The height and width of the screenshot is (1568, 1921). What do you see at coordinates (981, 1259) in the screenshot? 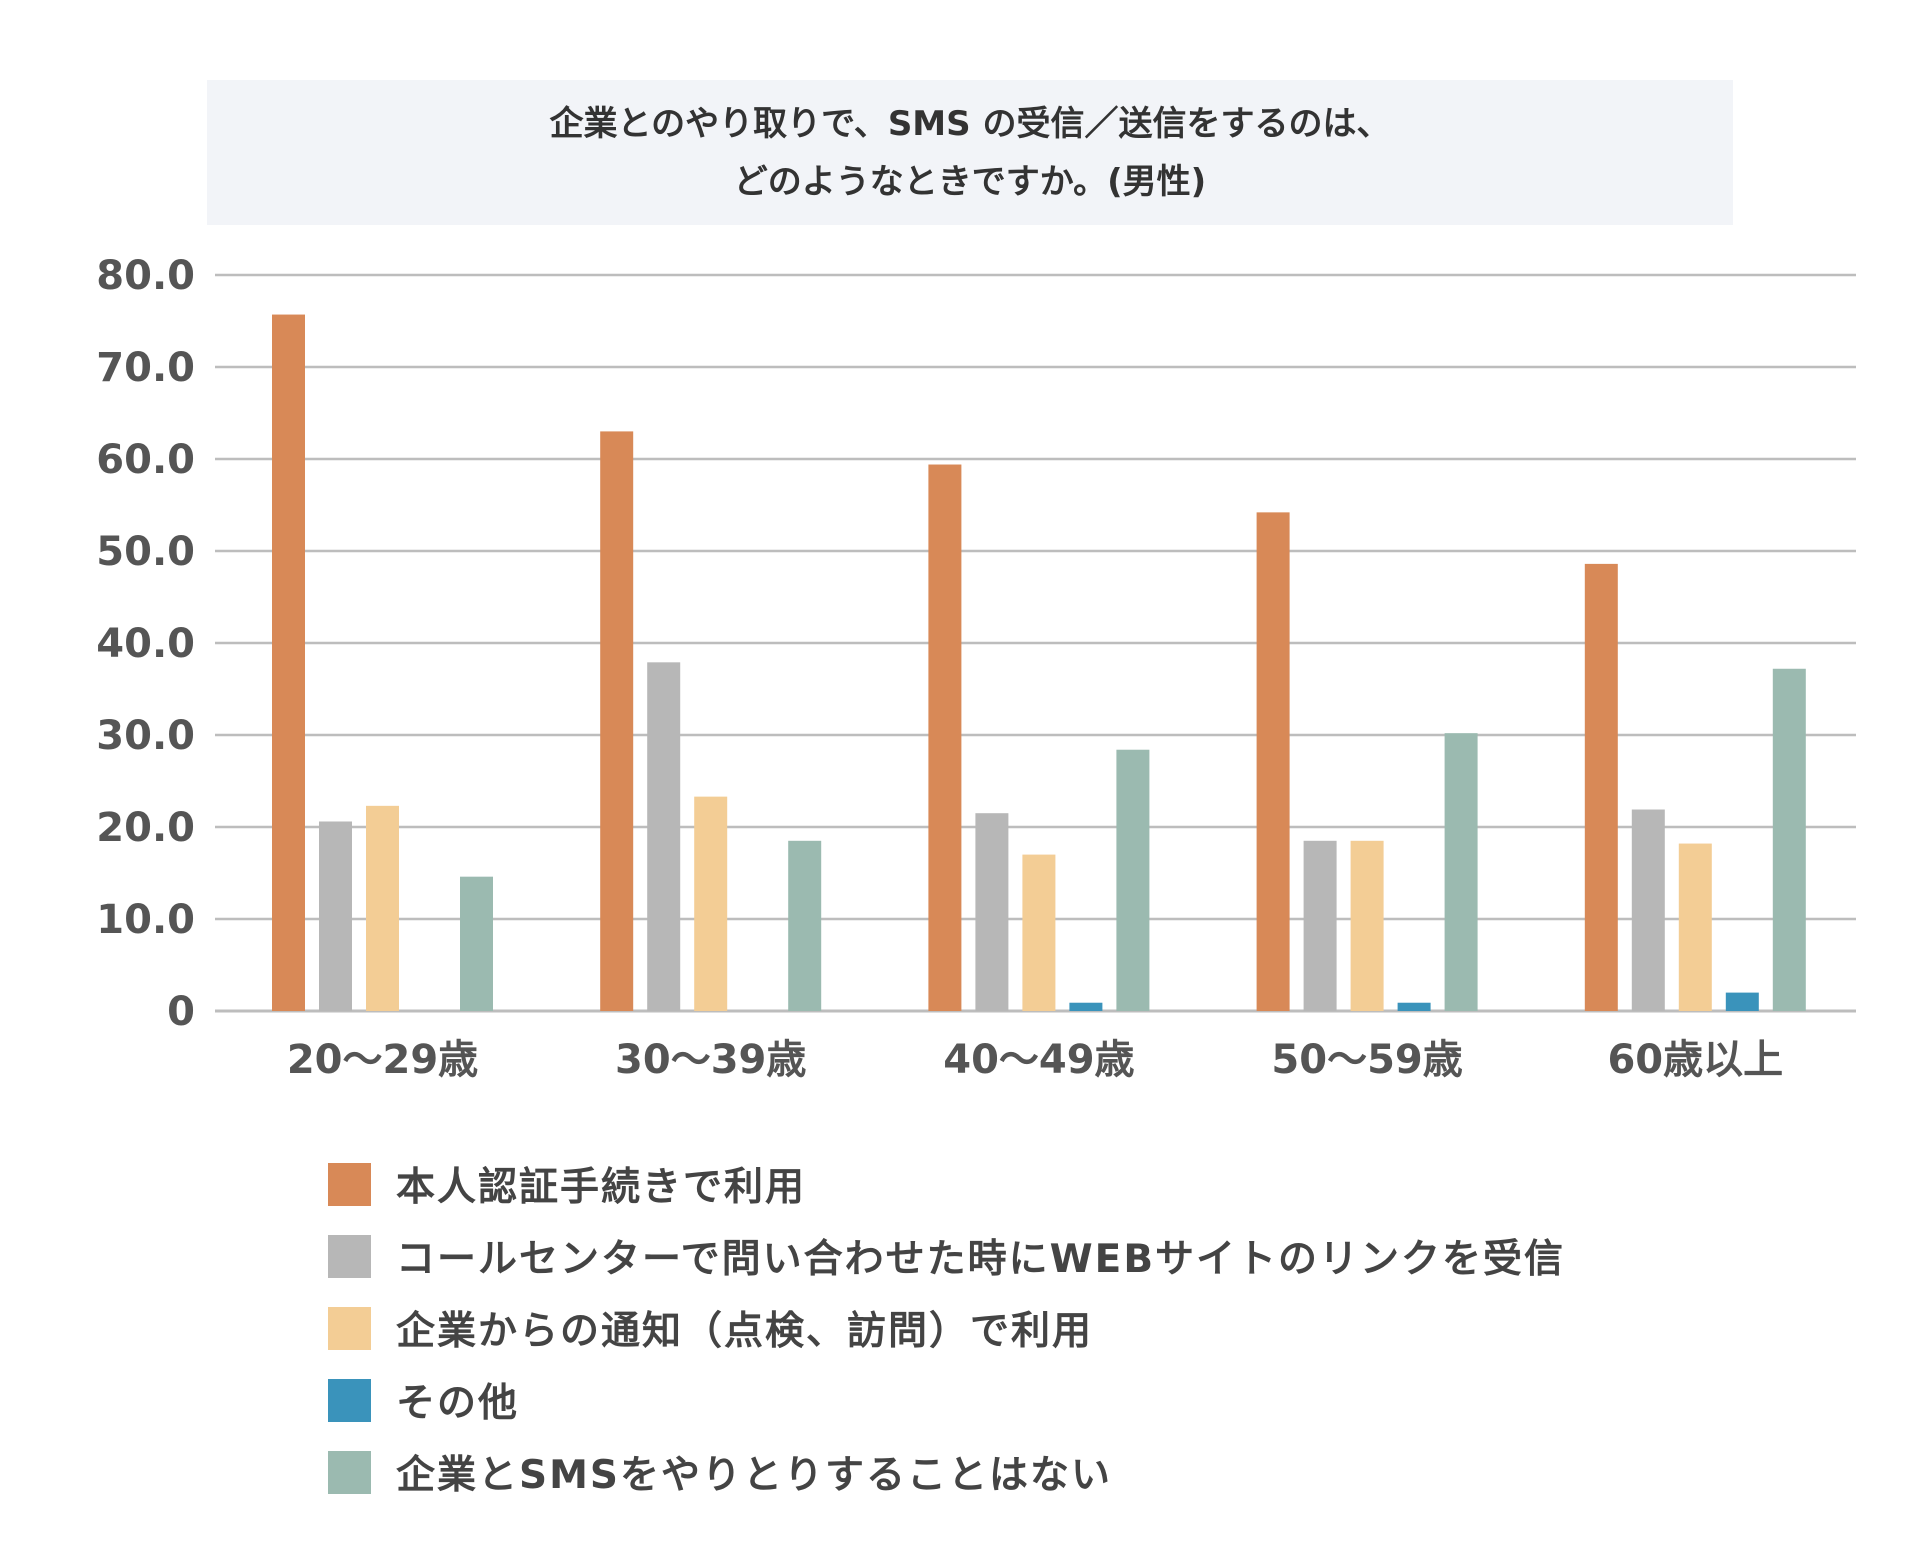
I see `legend-label: コールセンターで問い合わせた時にWEBサイトのリンクを受信` at bounding box center [981, 1259].